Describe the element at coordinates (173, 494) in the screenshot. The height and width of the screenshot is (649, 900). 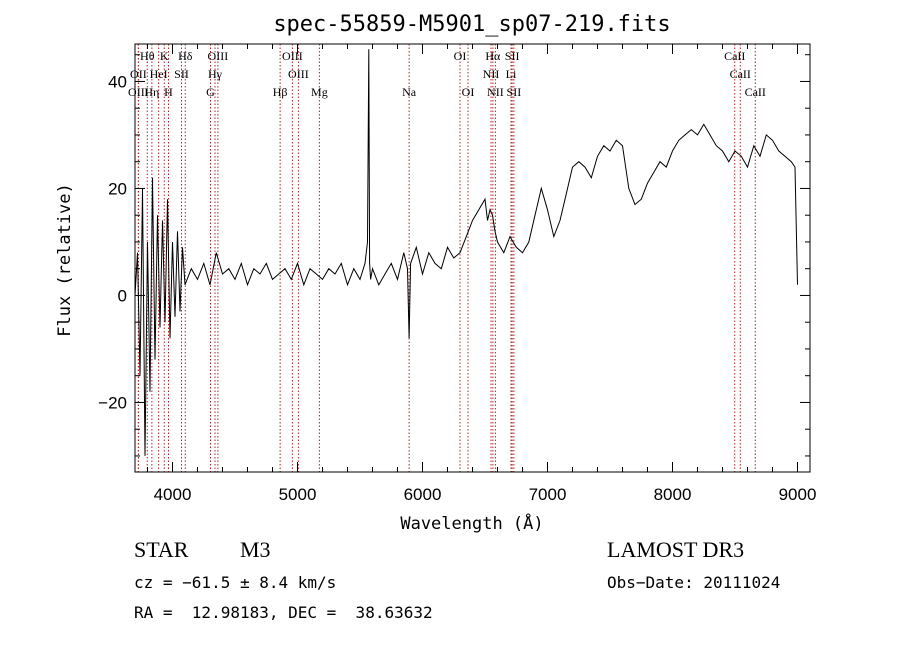
I see `x-tick-label: 4000` at that location.